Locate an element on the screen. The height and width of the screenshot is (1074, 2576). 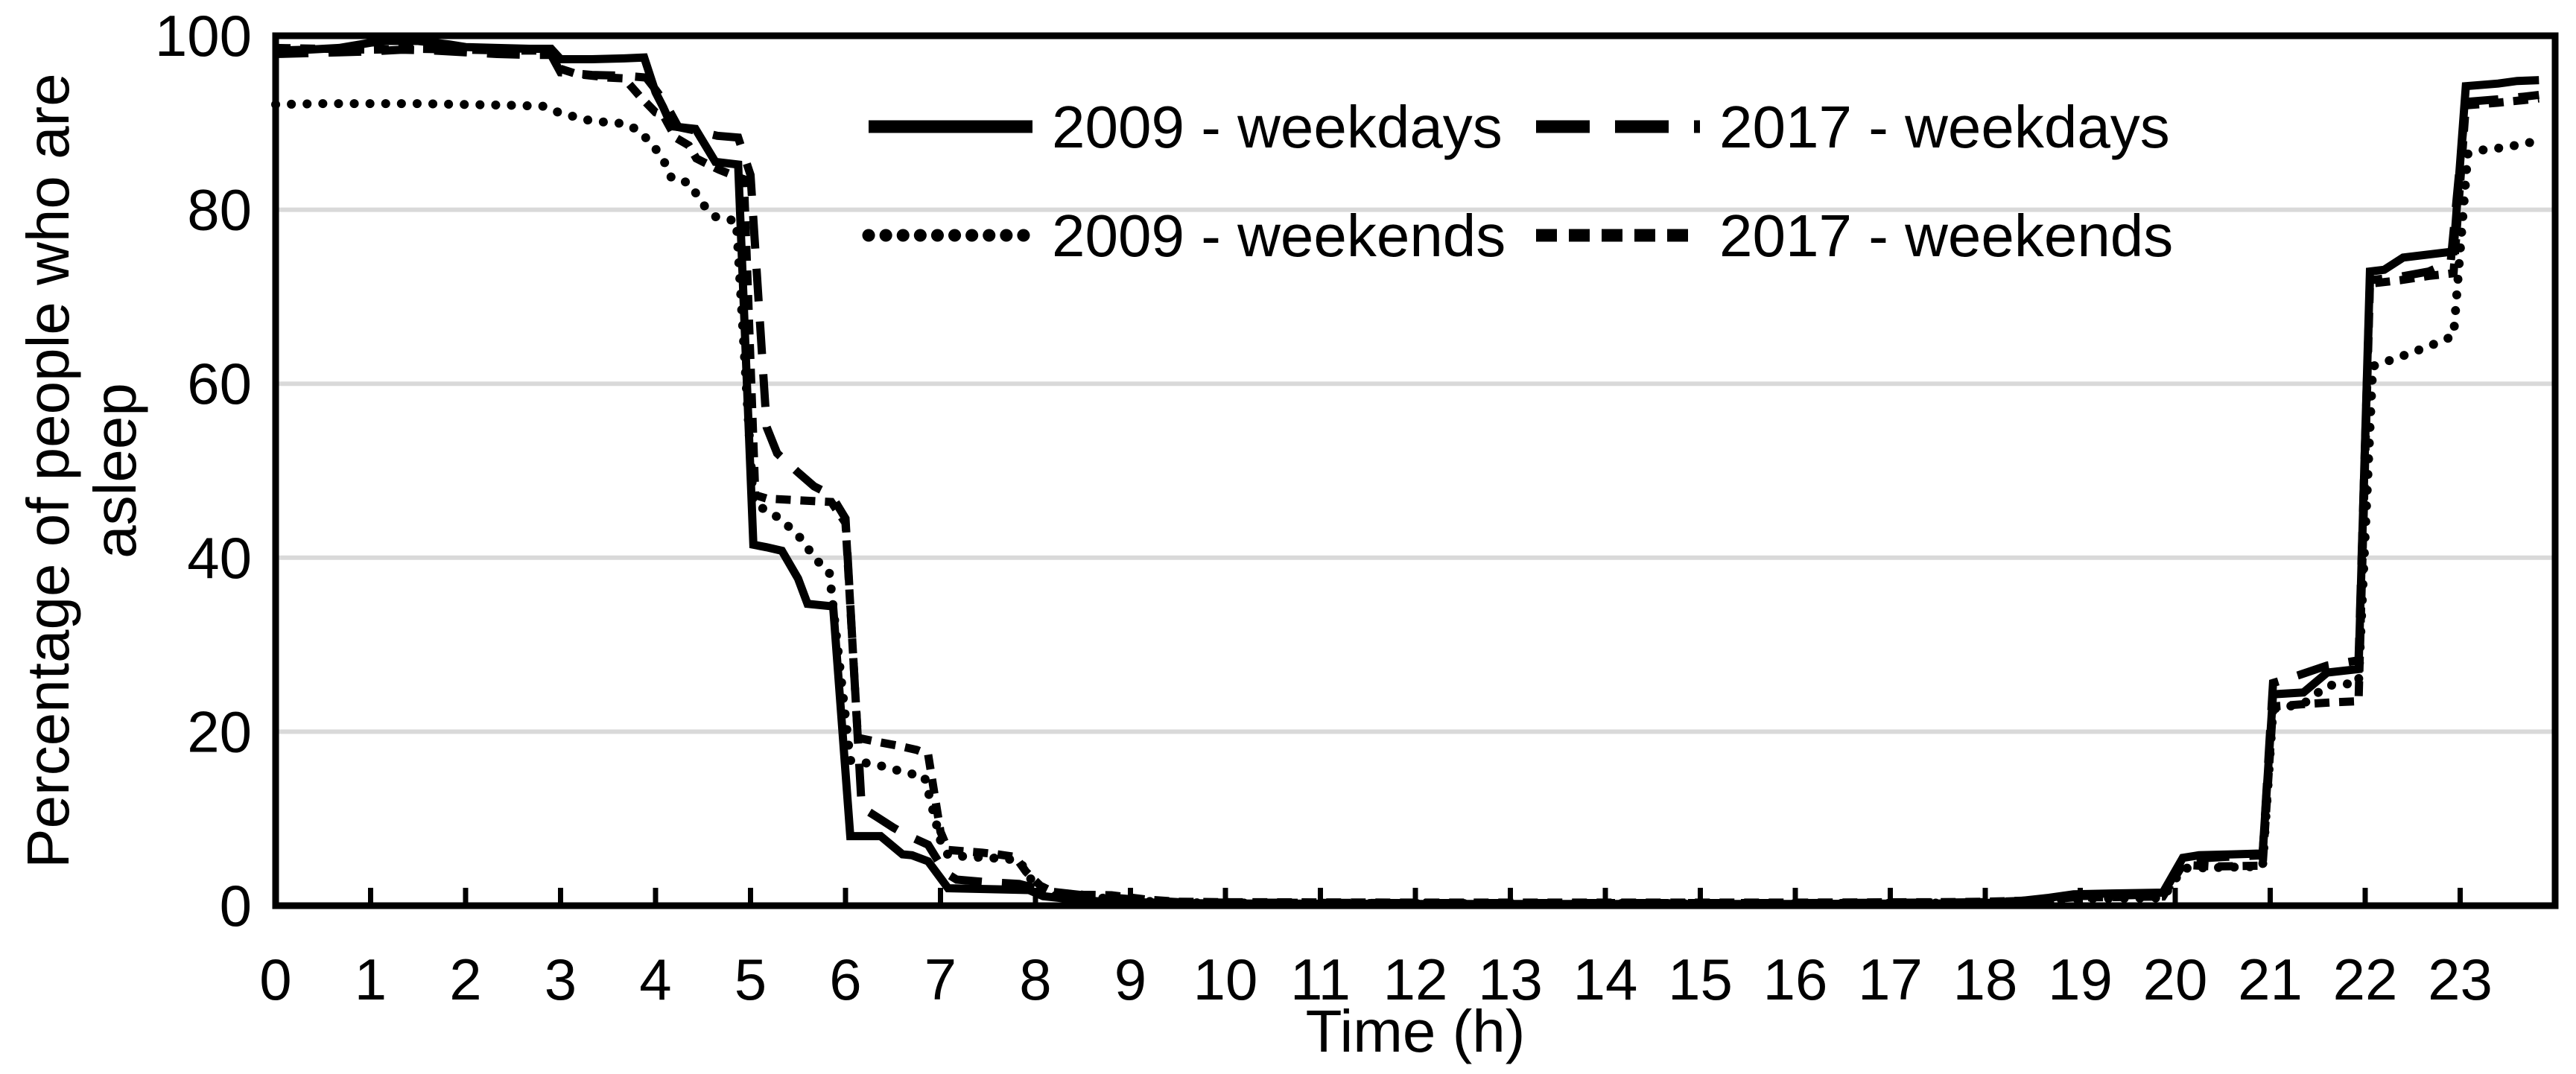
y-tick-label: 80 is located at coordinates (220, 210).